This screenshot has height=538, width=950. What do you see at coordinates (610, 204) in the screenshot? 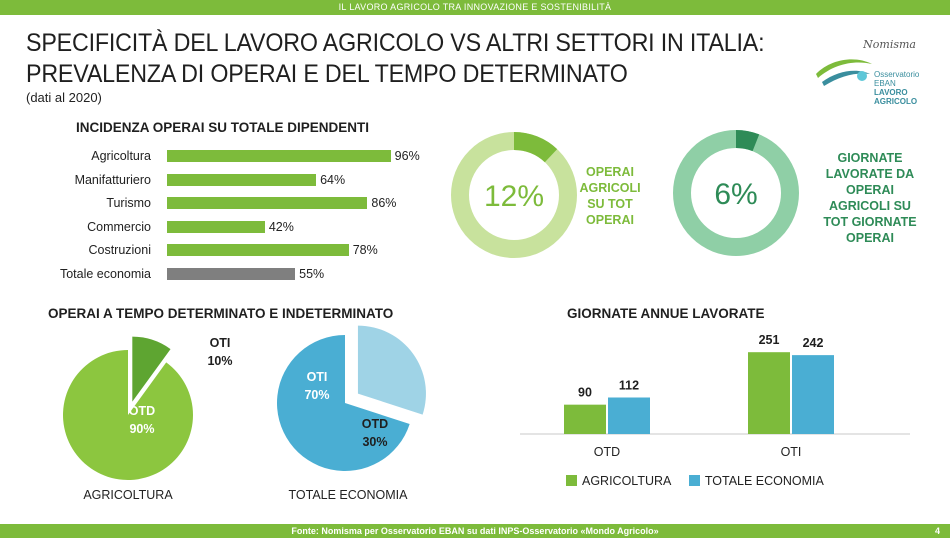
I see `label-line: SU TOT` at bounding box center [610, 204].